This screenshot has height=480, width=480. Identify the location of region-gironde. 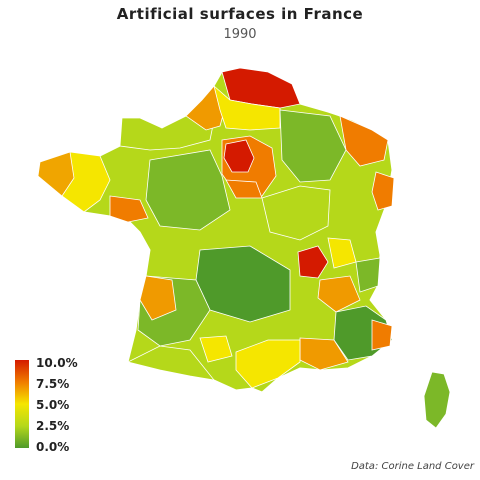
(158, 298).